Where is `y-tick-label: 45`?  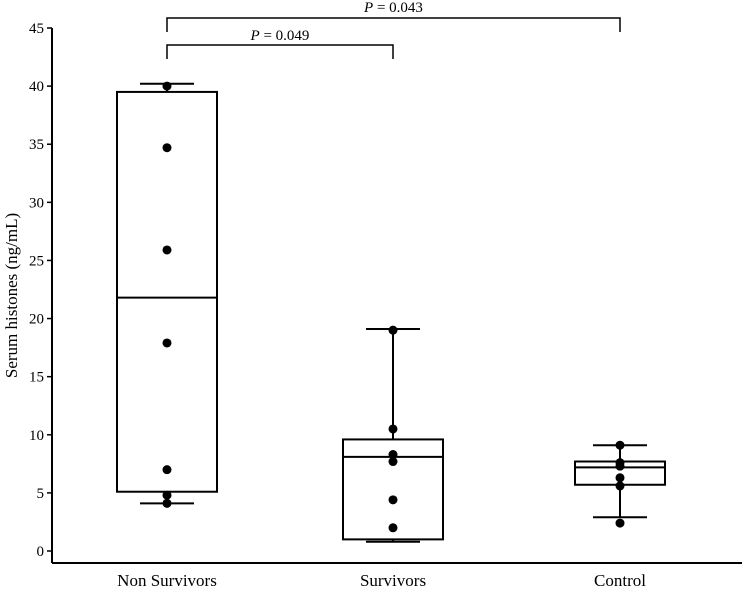 y-tick-label: 45 is located at coordinates (36, 29).